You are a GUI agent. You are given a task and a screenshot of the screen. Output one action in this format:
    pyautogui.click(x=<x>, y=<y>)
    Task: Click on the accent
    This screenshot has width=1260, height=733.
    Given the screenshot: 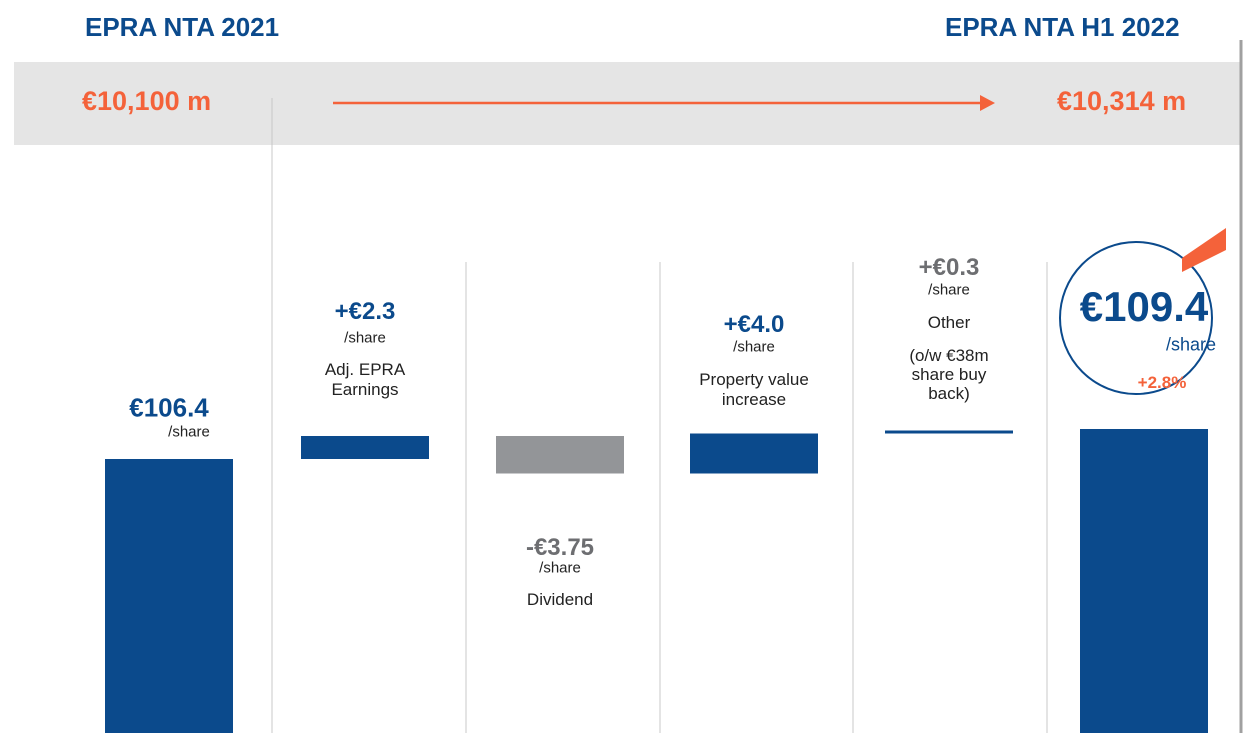 What is the action you would take?
    pyautogui.click(x=1204, y=250)
    